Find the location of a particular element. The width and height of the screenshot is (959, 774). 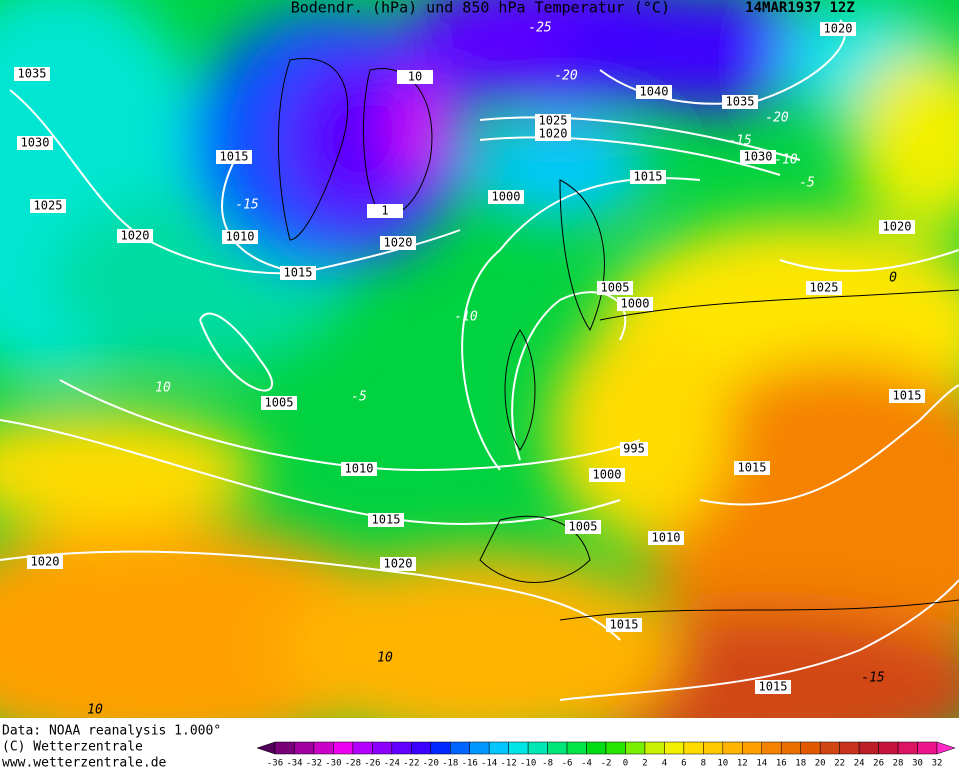

legend-label: 2 is located at coordinates (644, 764).